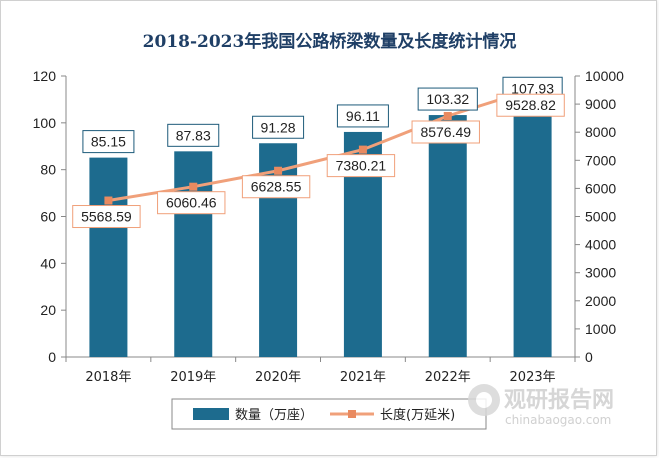 This screenshot has height=458, width=659. I want to click on y-left-tick-label: 20, so click(48, 310).